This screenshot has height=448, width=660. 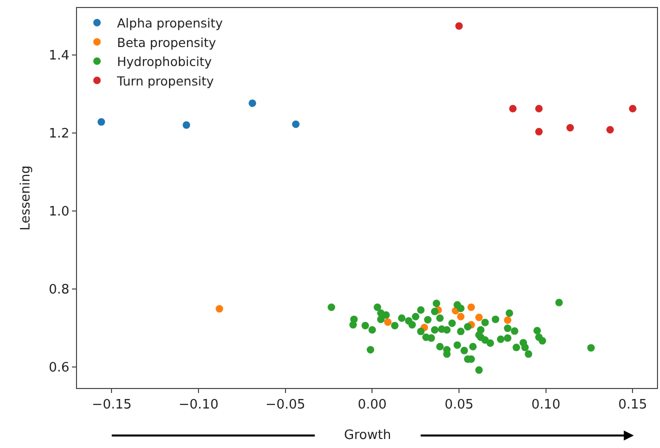 What do you see at coordinates (633, 405) in the screenshot?
I see `x-tick-label: 0.15` at bounding box center [633, 405].